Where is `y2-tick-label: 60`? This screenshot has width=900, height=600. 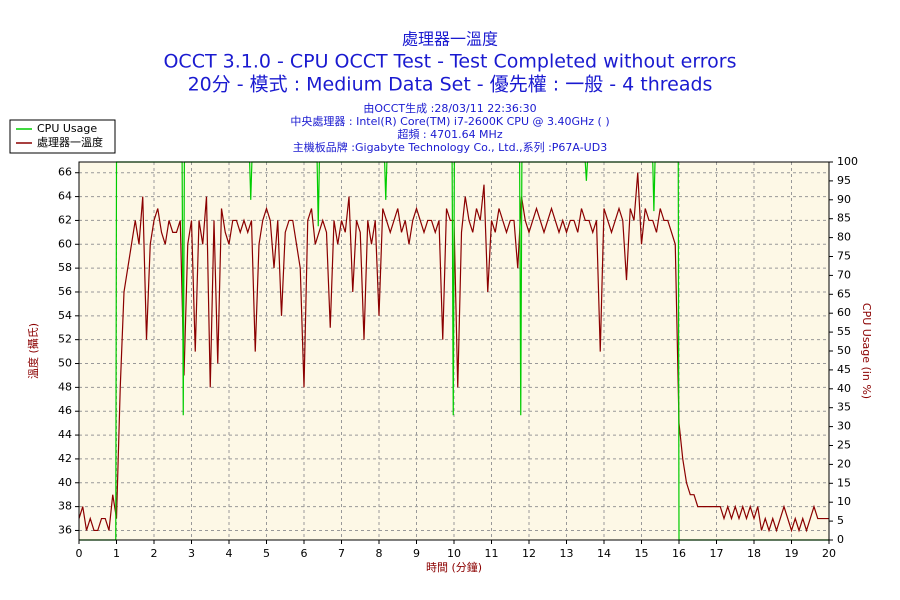 y2-tick-label: 60 is located at coordinates (844, 312).